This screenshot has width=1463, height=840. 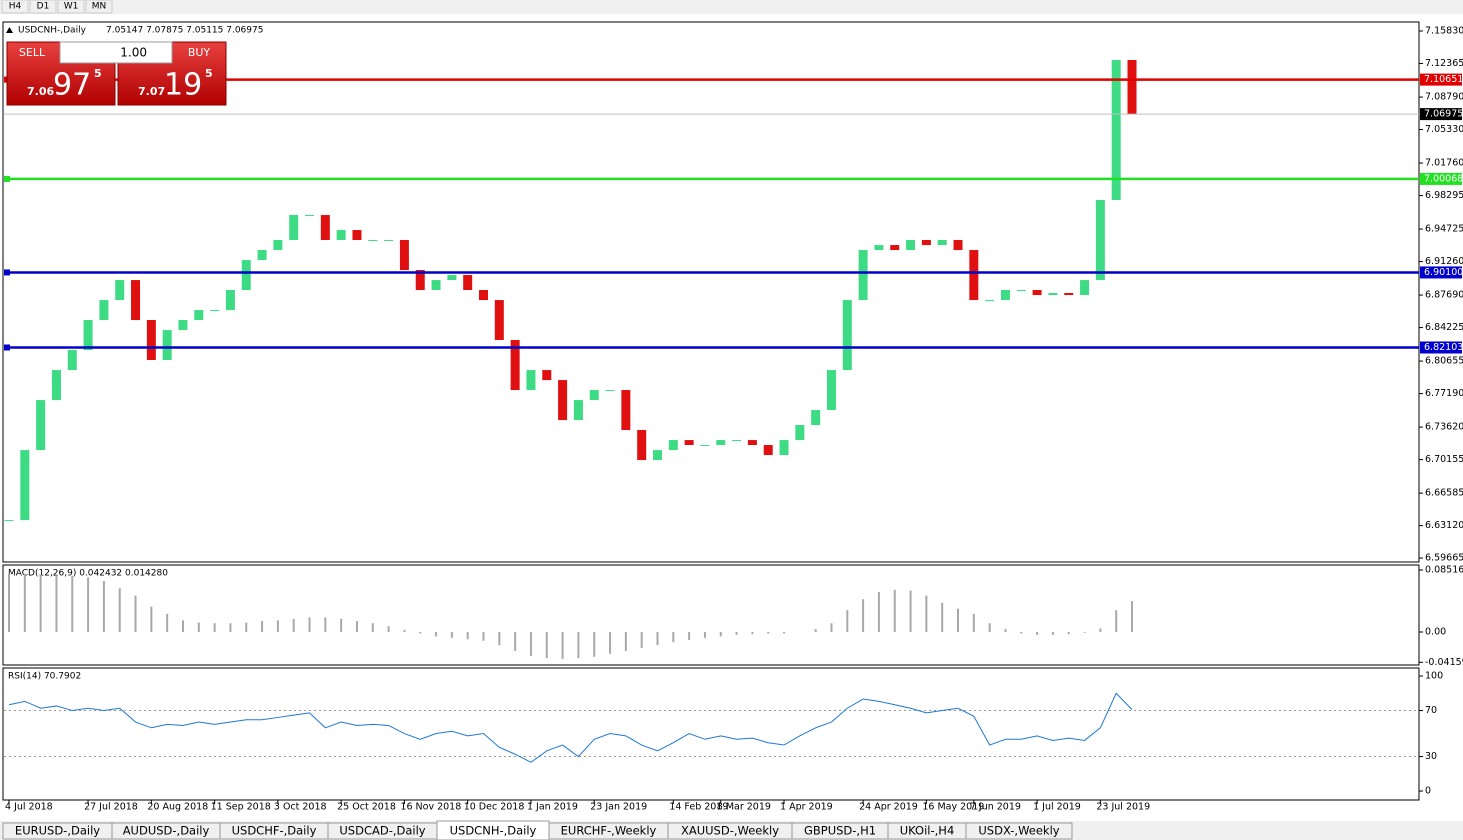 I want to click on rsi-line, so click(x=570, y=727).